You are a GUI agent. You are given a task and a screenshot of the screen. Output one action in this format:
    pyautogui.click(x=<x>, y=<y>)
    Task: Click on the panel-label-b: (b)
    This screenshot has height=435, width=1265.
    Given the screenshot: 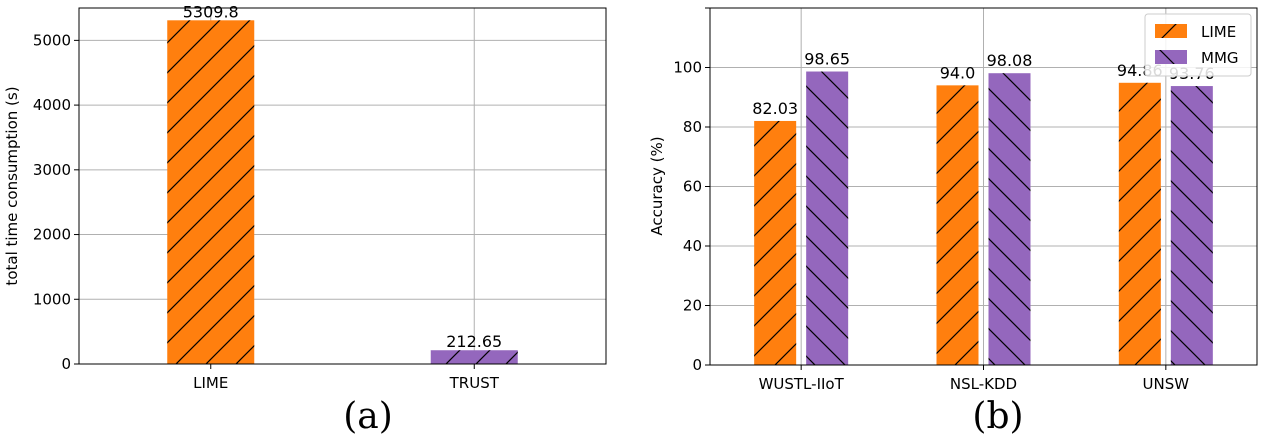 What is the action you would take?
    pyautogui.click(x=997, y=415)
    